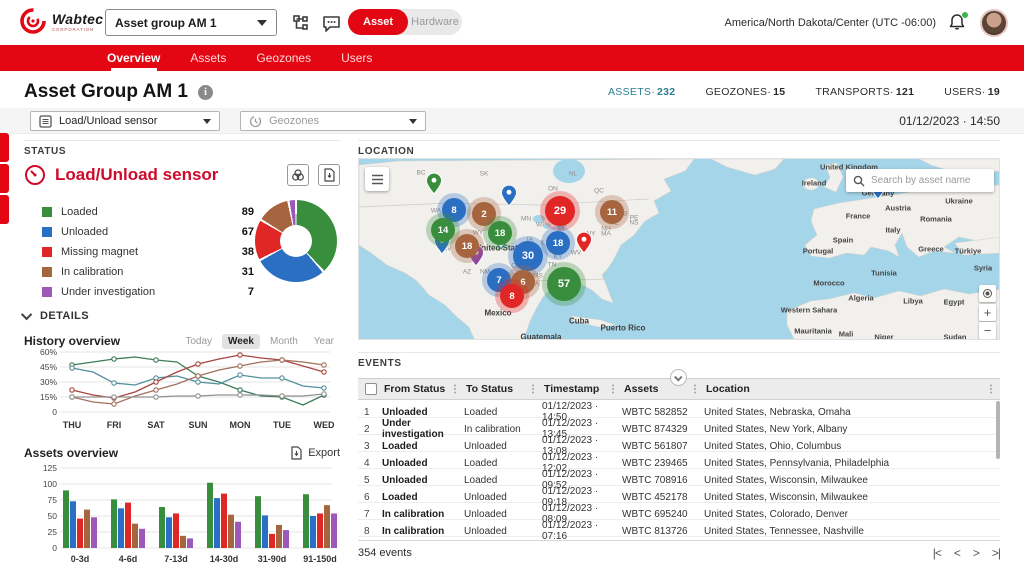 This screenshot has width=1024, height=569. I want to click on column-header-to-status: To Status ⋮, so click(503, 389).